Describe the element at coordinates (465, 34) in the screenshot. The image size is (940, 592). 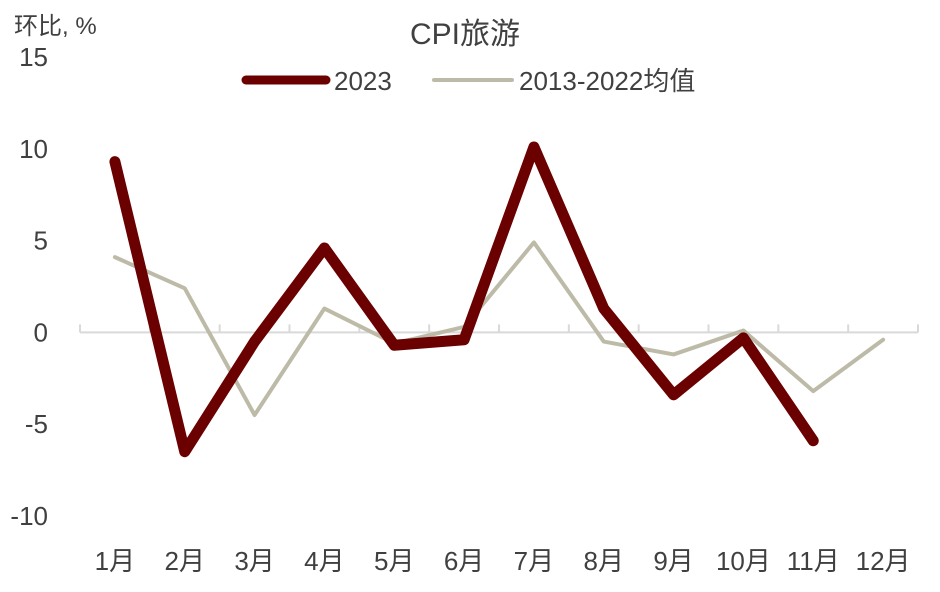
I see `chart-title: CPI旅游` at that location.